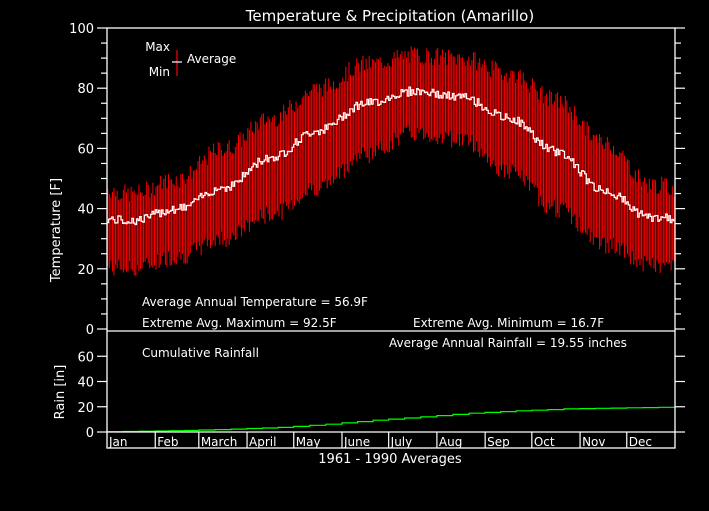 This screenshot has height=511, width=709. Describe the element at coordinates (390, 419) in the screenshot. I see `cumulative-rainfall-line` at that location.